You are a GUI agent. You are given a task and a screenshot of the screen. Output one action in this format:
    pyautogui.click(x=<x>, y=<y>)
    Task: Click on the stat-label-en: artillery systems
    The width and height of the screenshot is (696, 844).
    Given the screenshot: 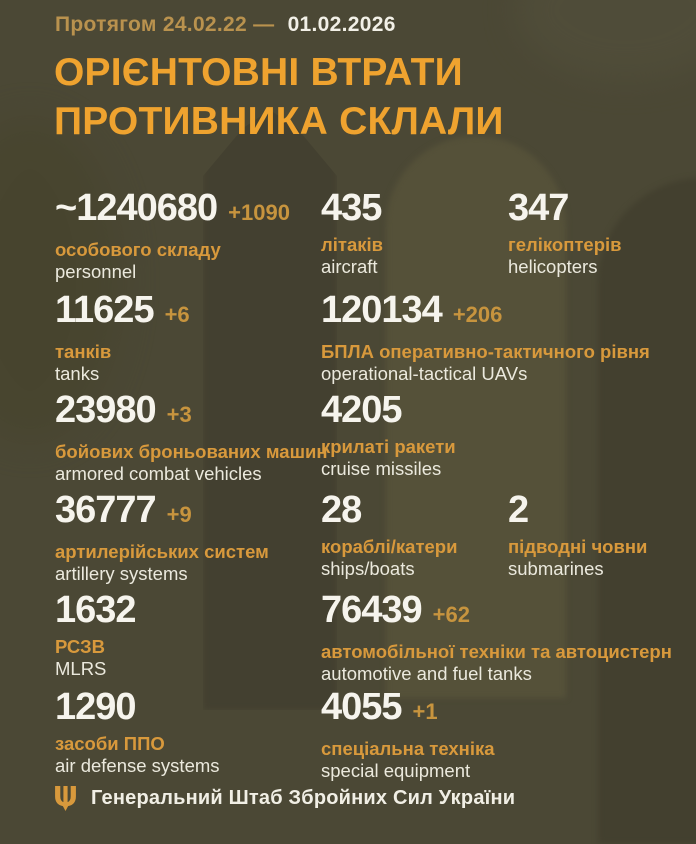 What is the action you would take?
    pyautogui.click(x=121, y=573)
    